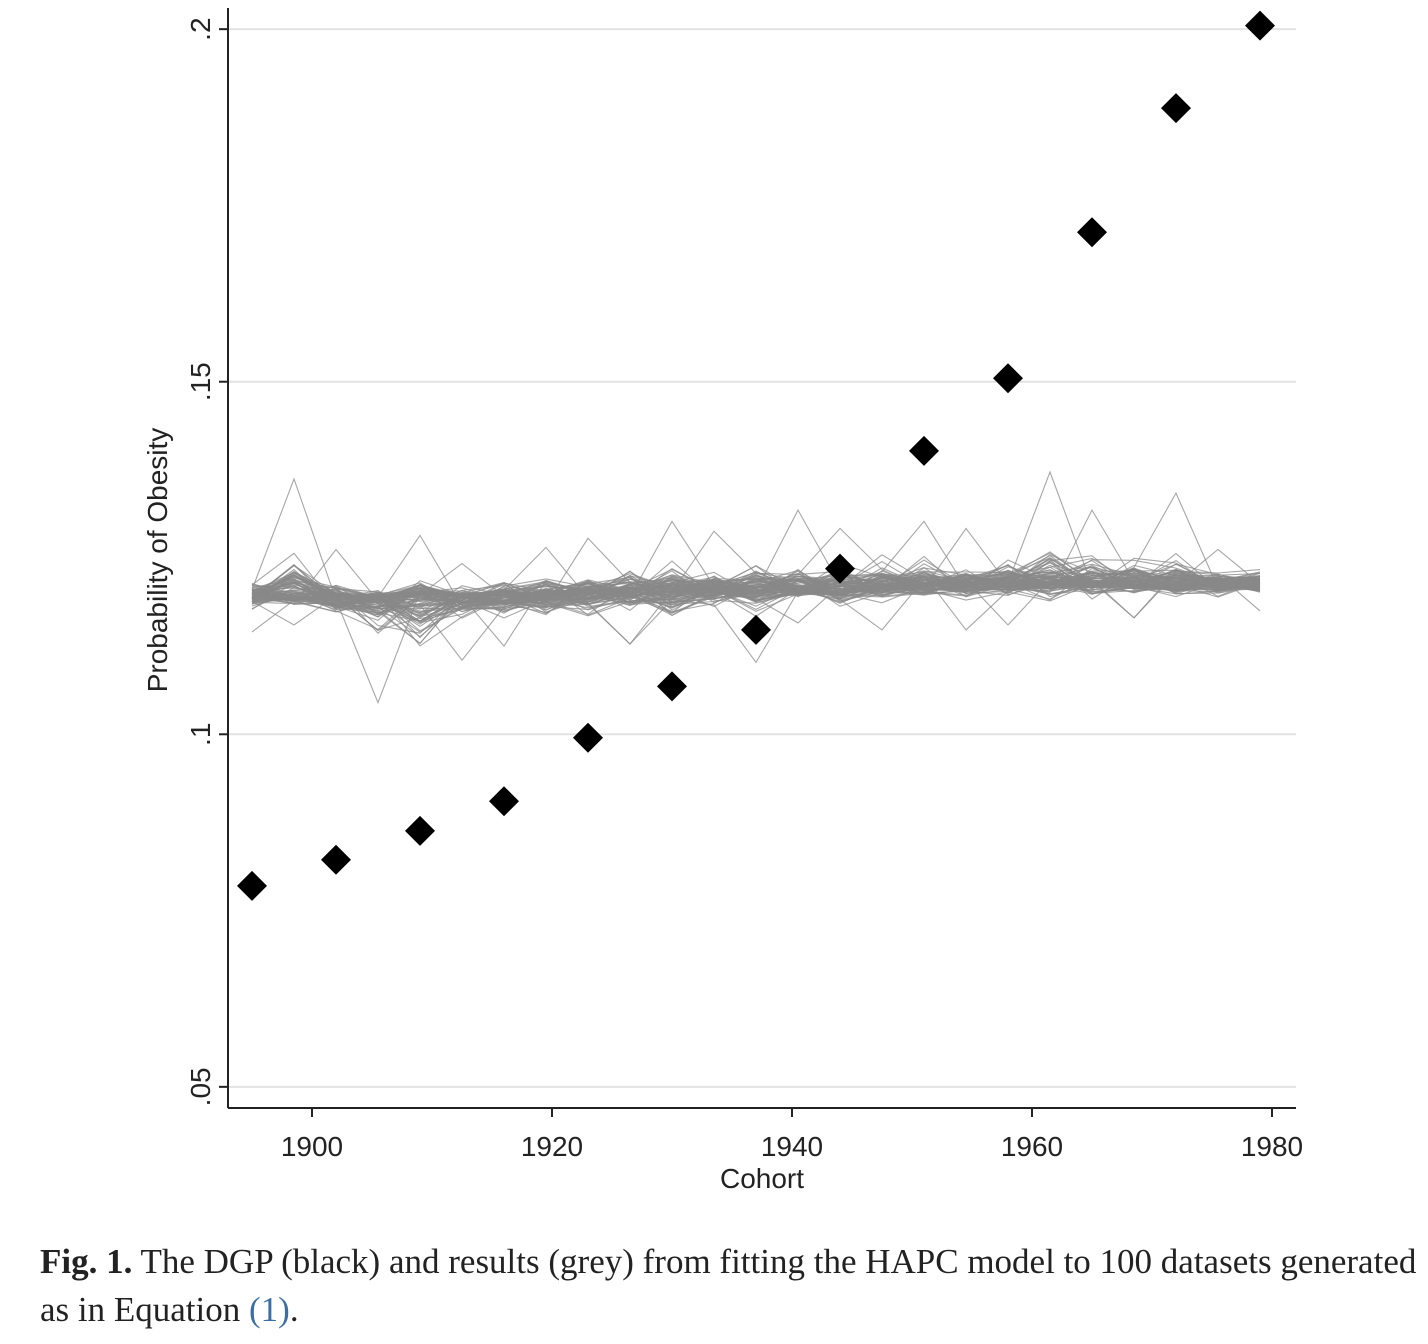  What do you see at coordinates (200, 381) in the screenshot?
I see `y-tick-label: .15` at bounding box center [200, 381].